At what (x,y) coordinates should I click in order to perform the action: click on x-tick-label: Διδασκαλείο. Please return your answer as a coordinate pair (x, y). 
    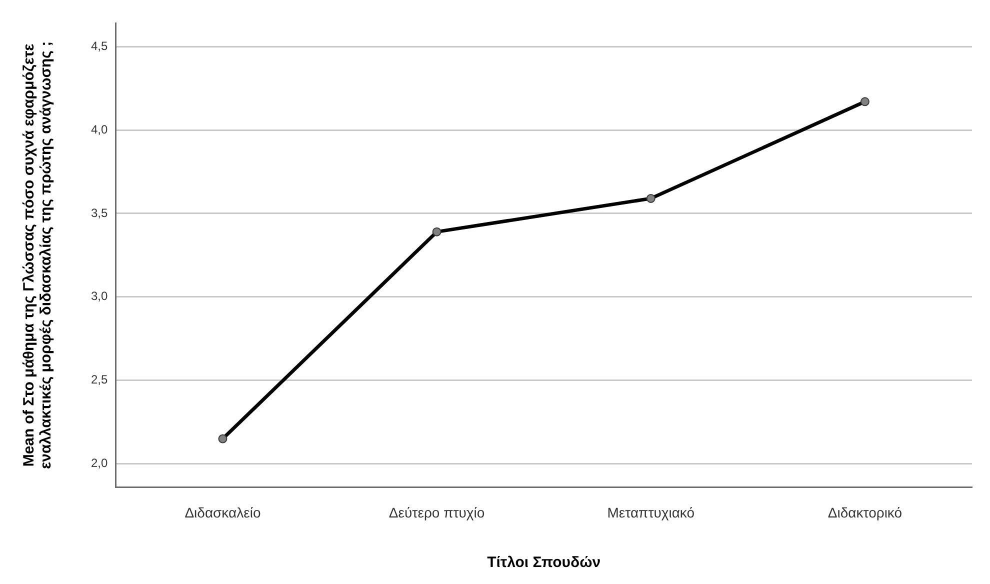
    Looking at the image, I should click on (222, 512).